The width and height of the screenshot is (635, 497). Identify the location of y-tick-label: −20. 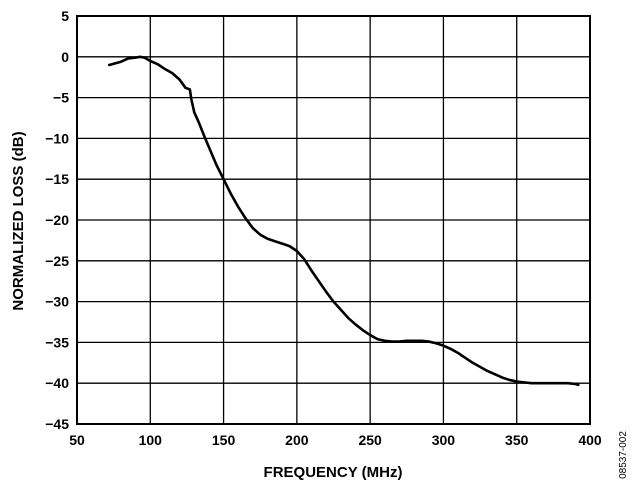
(57, 220).